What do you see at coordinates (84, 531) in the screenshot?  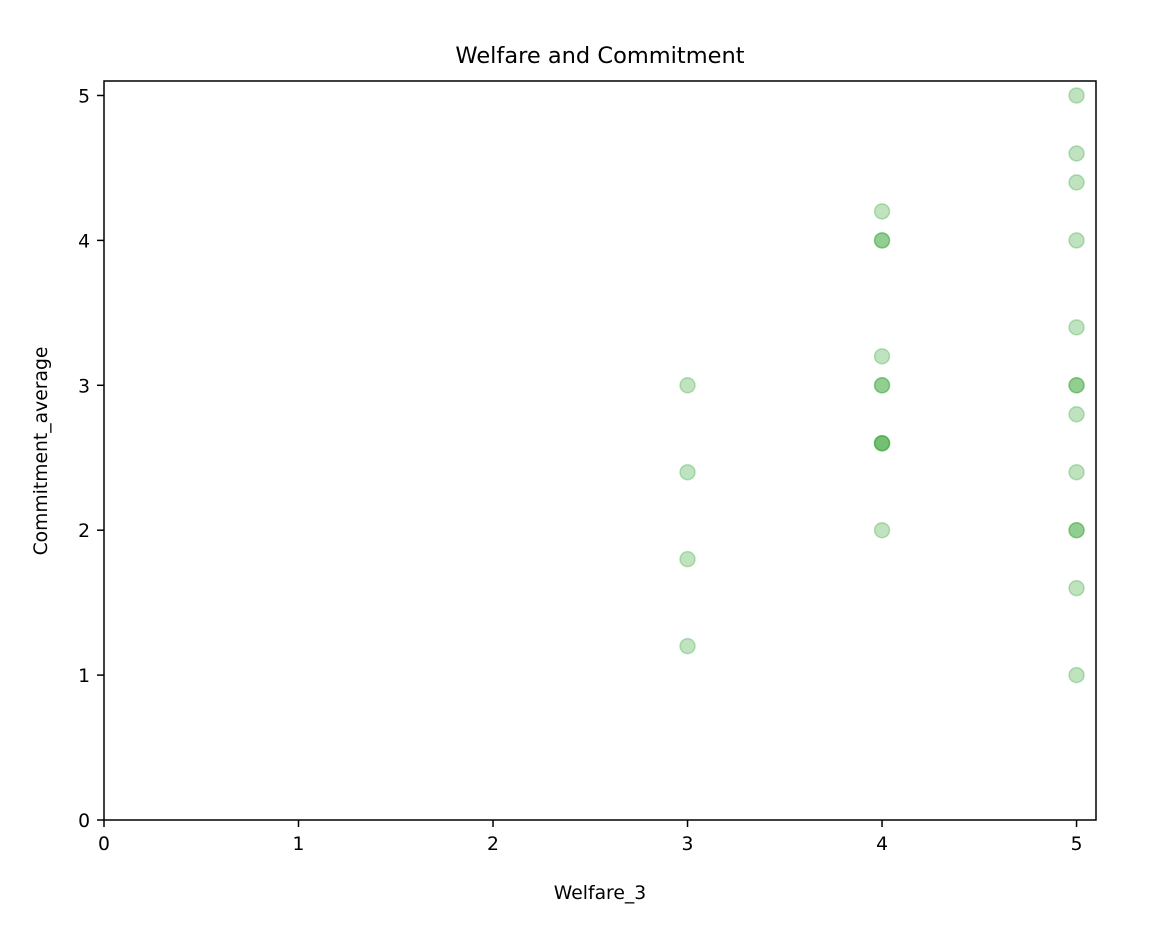 I see `y-tick-label: 2` at bounding box center [84, 531].